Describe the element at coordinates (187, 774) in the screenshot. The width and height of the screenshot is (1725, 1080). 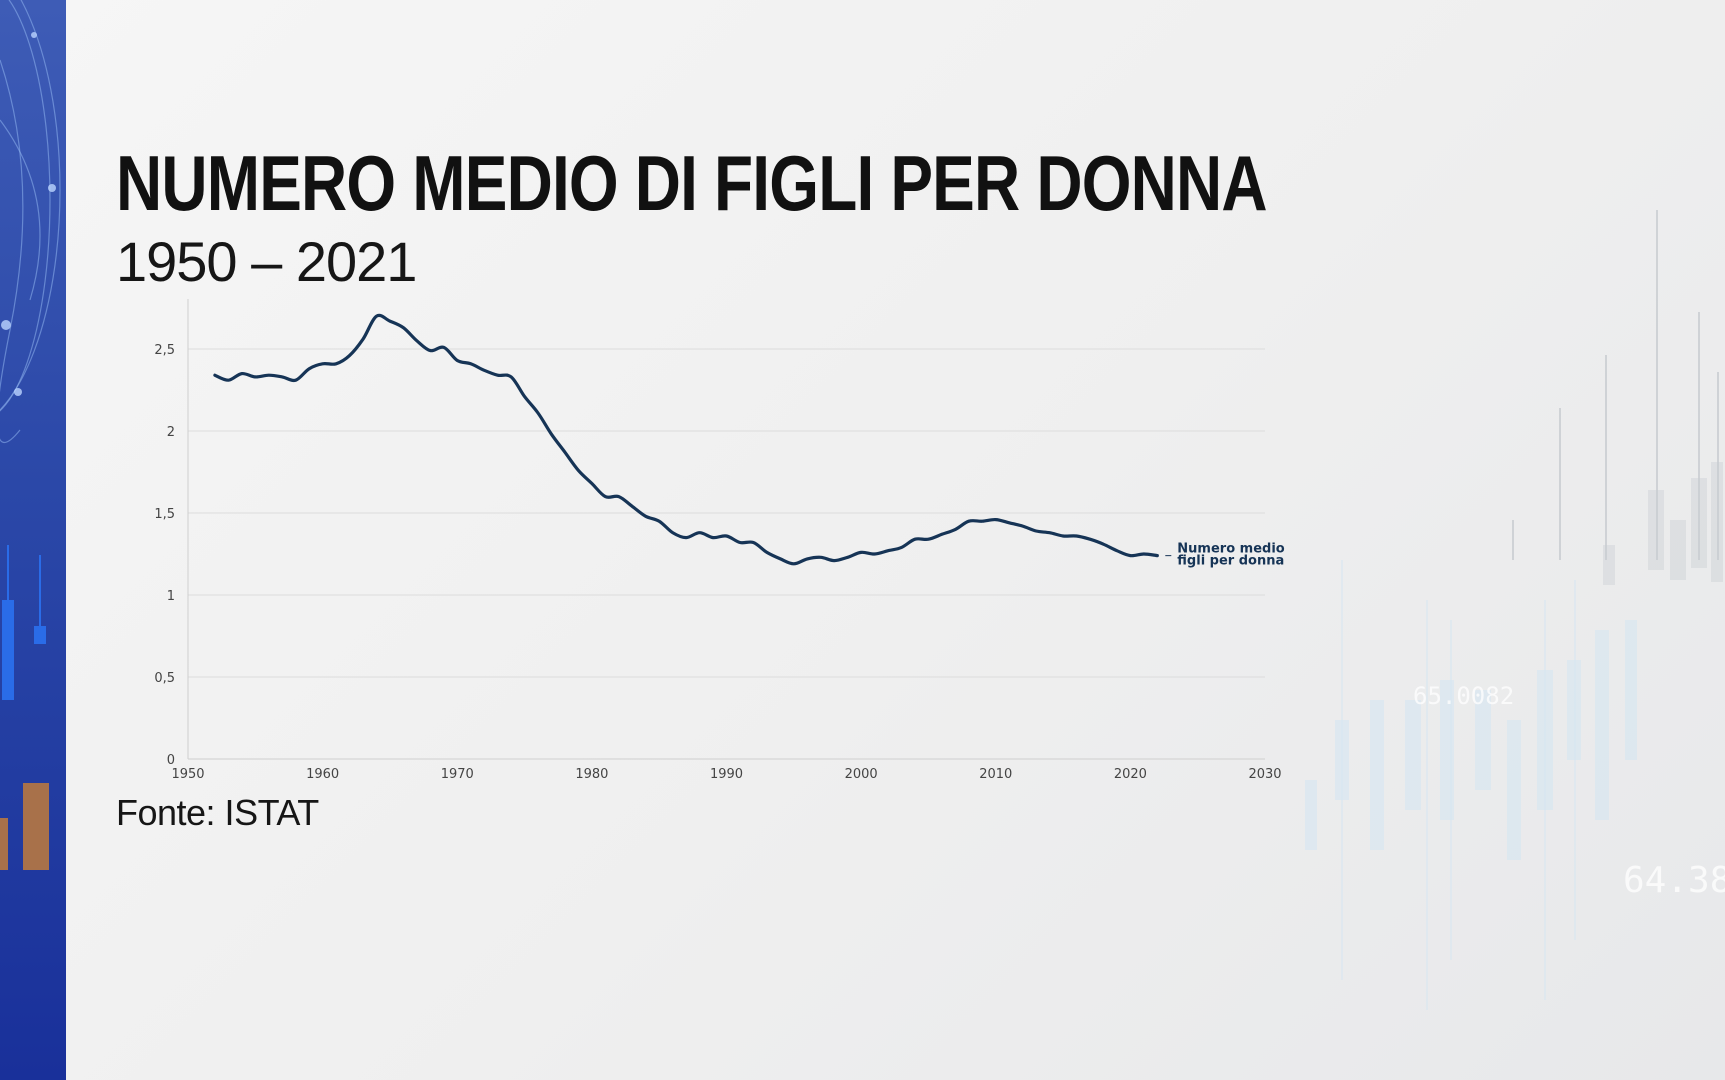
I see `x-tick-label: 1950` at that location.